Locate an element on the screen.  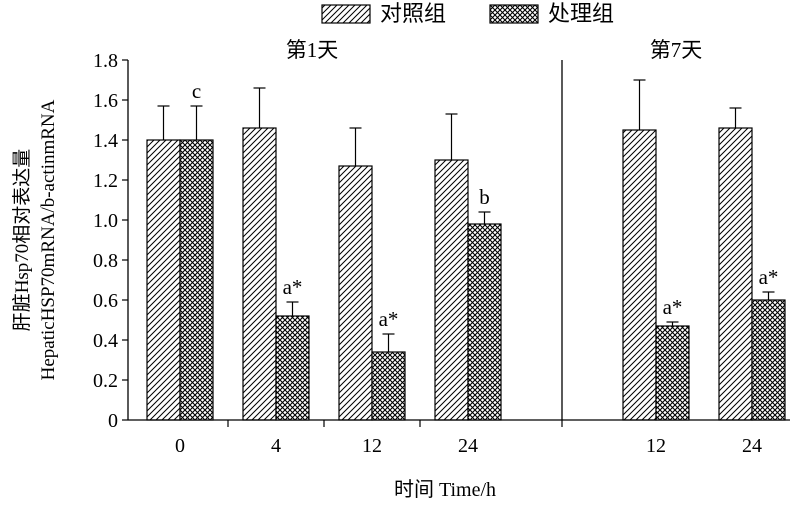
y-tick-label: 1.4 is located at coordinates (105, 141).